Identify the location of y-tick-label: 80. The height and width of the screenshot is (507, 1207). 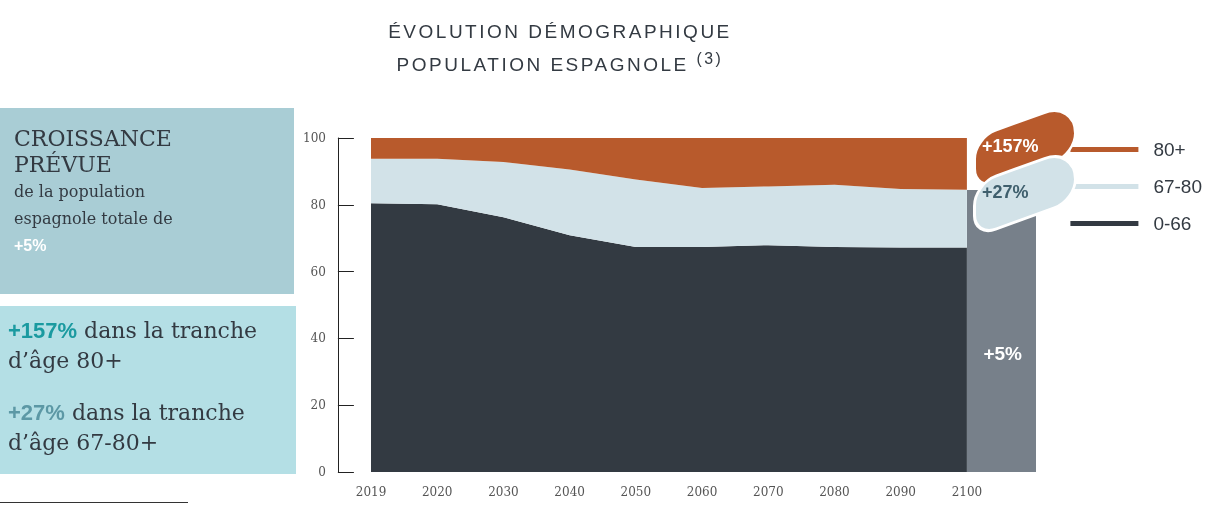
(318, 204).